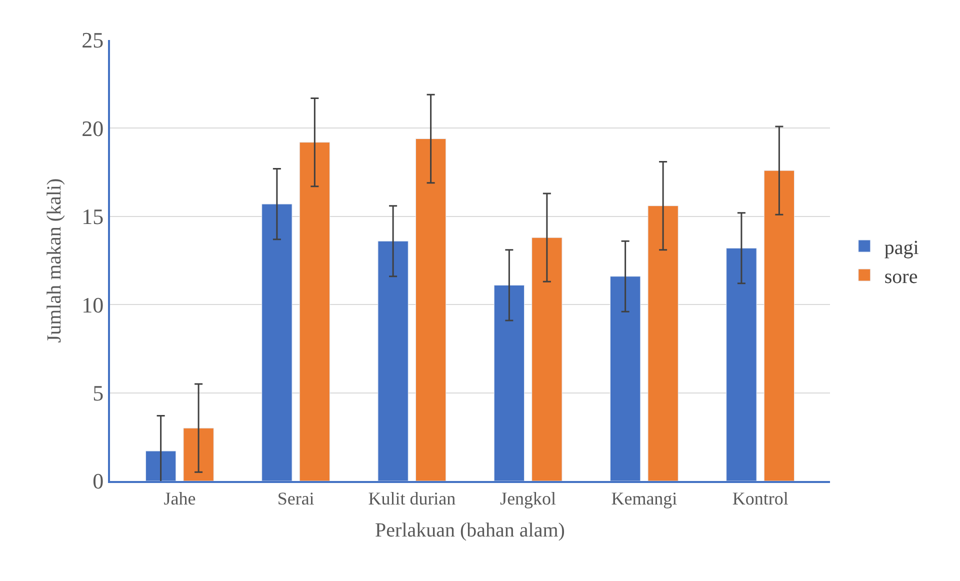 Image resolution: width=960 pixels, height=581 pixels. What do you see at coordinates (528, 498) in the screenshot?
I see `x-tick-label: Jengkol` at bounding box center [528, 498].